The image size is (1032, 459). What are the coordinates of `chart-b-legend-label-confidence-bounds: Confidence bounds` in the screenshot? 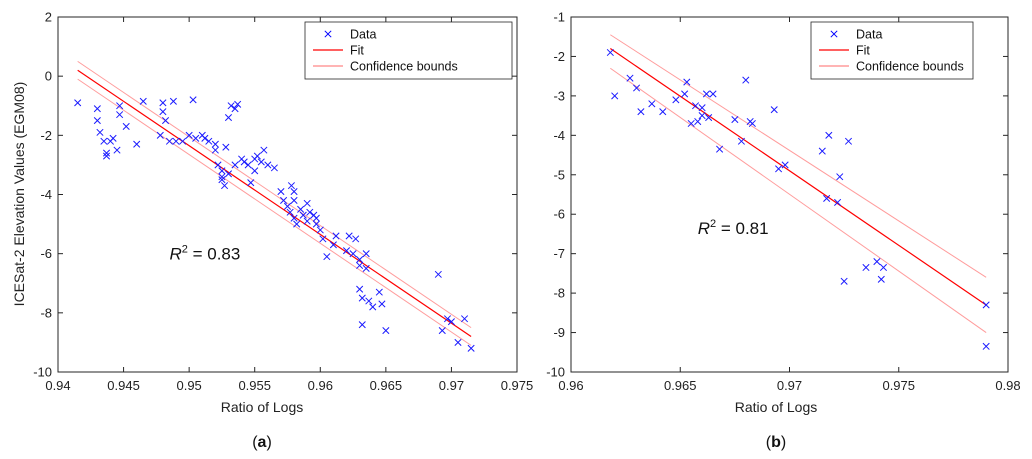 It's located at (910, 67).